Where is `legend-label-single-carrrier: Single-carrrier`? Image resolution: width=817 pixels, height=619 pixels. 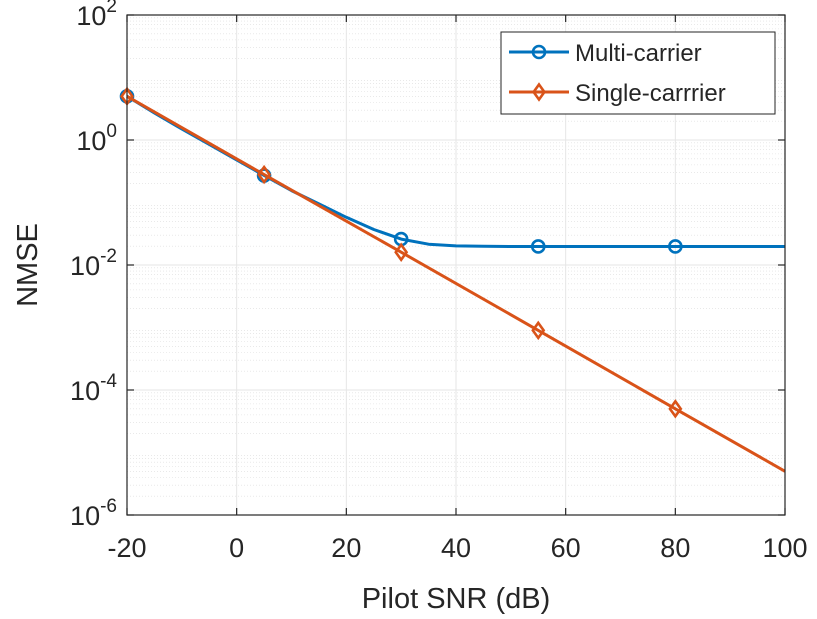 legend-label-single-carrrier: Single-carrrier is located at coordinates (650, 93).